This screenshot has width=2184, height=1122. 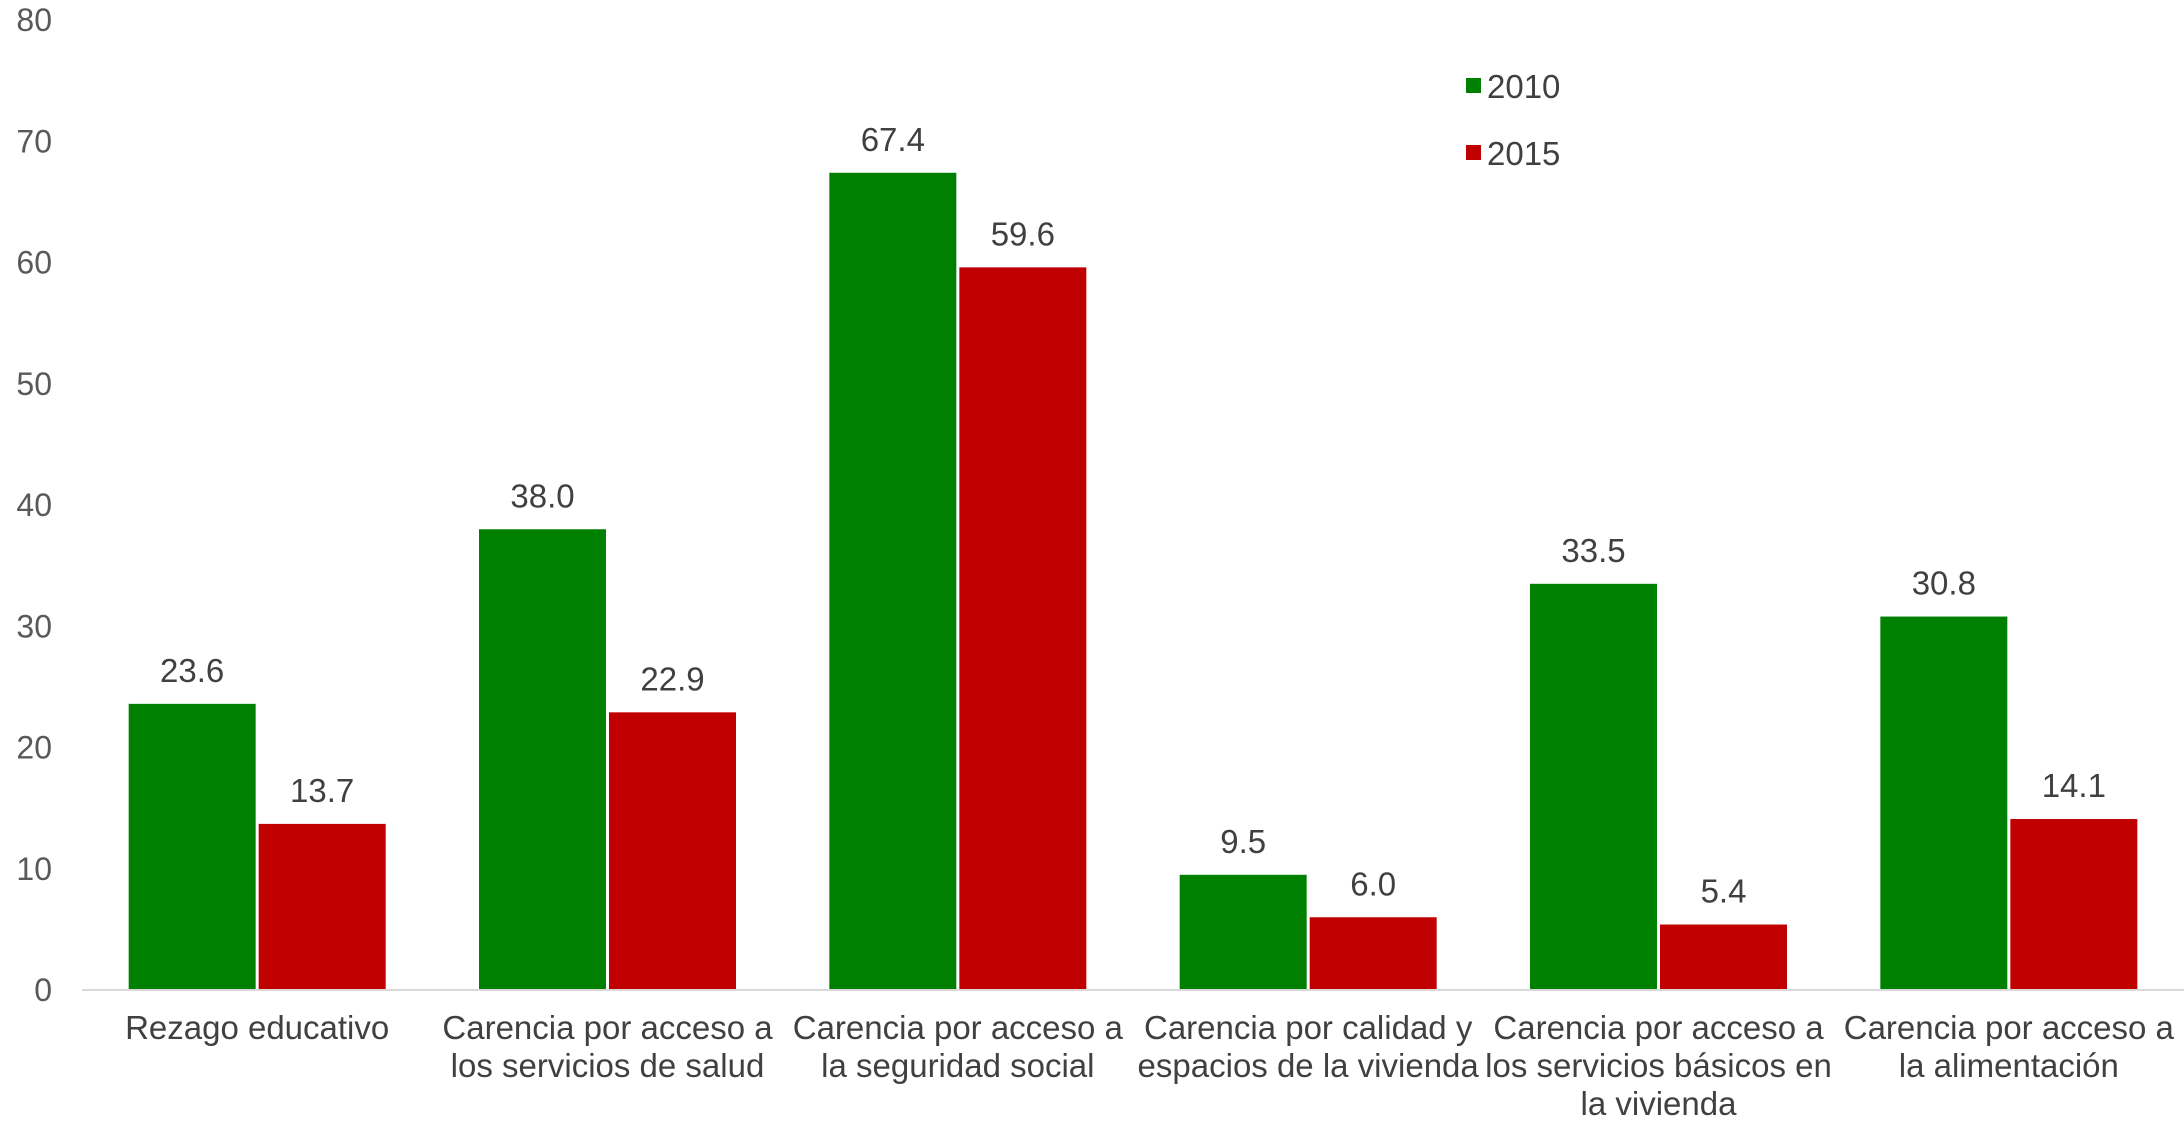 What do you see at coordinates (34, 869) in the screenshot?
I see `y-tick-label: 10` at bounding box center [34, 869].